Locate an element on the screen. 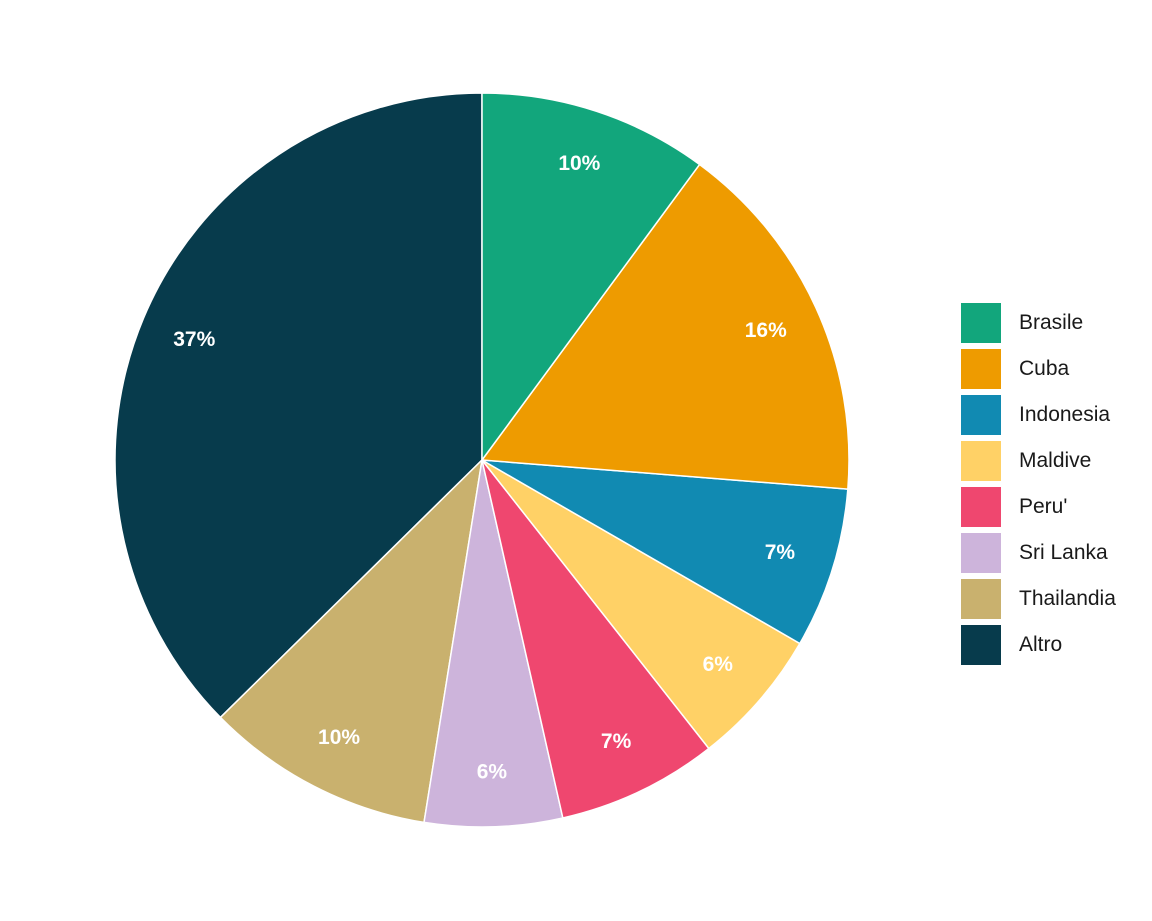  data-label-peru: 7% is located at coordinates (616, 741).